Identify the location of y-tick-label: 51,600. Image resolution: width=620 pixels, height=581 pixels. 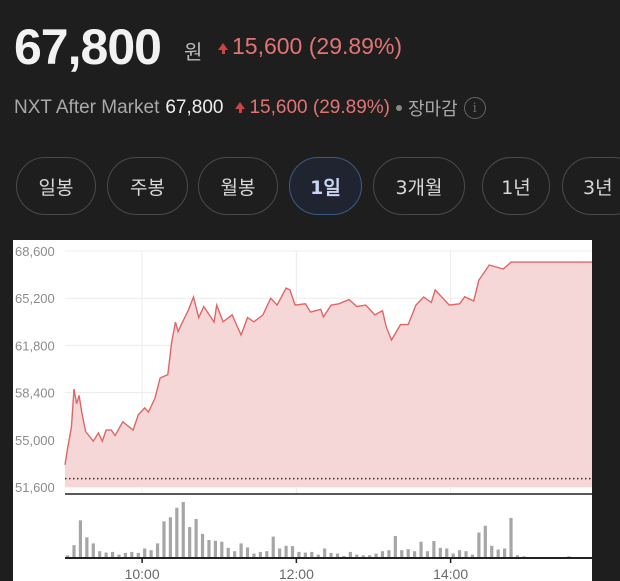
(35, 487).